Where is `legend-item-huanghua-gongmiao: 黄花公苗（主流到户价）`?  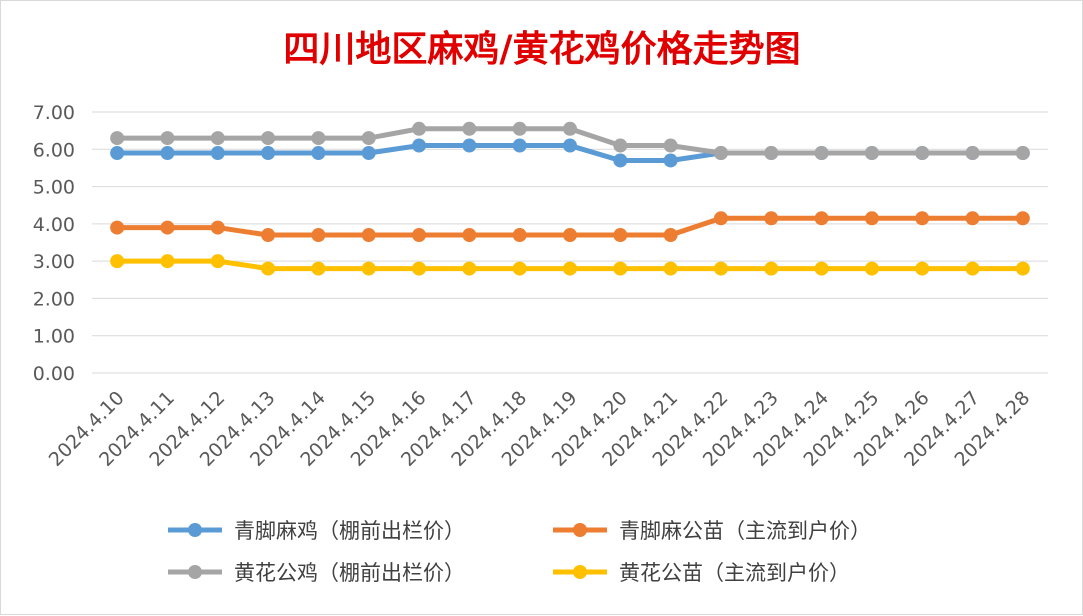
legend-item-huanghua-gongmiao: 黄花公苗（主流到户价） is located at coordinates (751, 572).